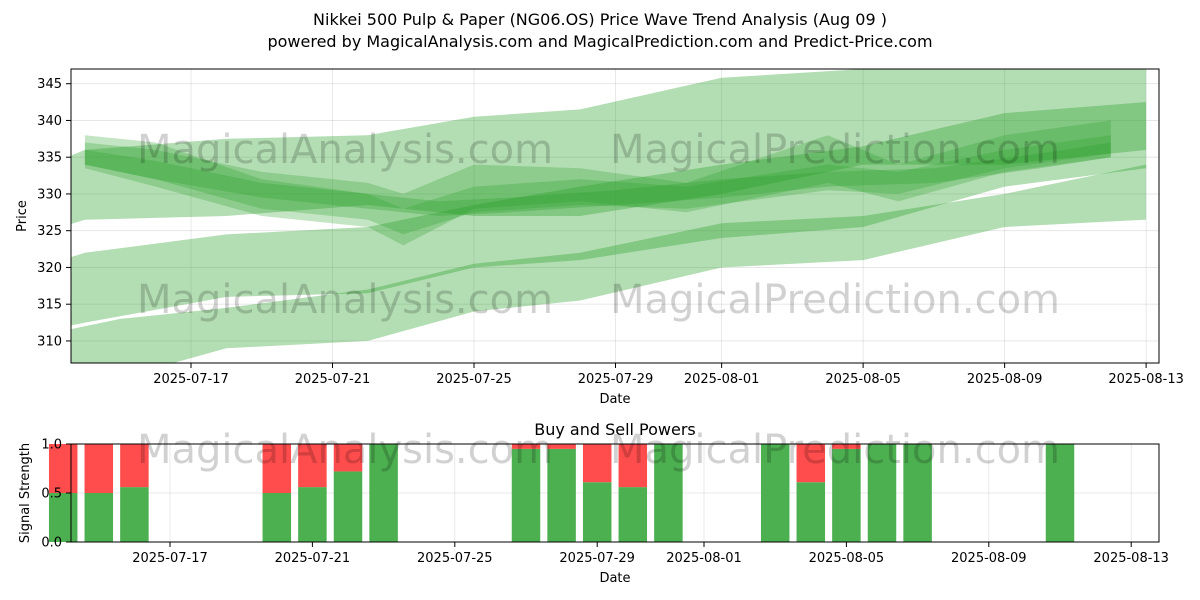  What do you see at coordinates (49, 231) in the screenshot?
I see `price-y-tick-label: 325` at bounding box center [49, 231].